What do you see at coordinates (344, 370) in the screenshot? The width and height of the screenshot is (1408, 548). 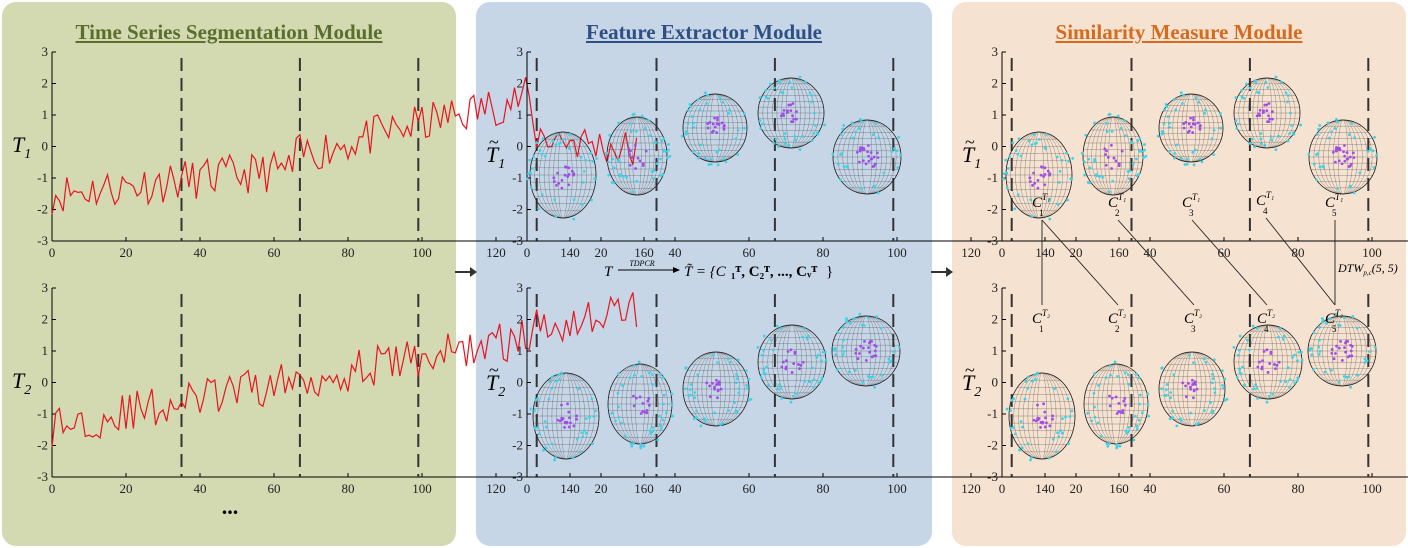 I see `series-t2-line` at bounding box center [344, 370].